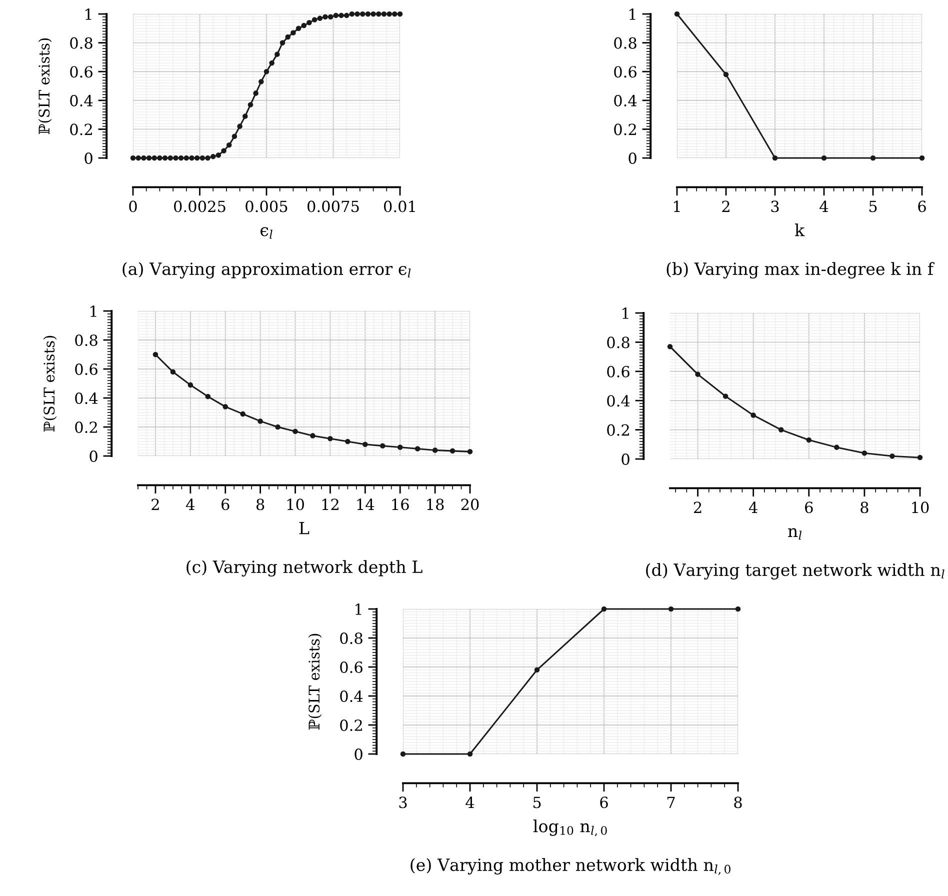 The height and width of the screenshot is (896, 948). What do you see at coordinates (570, 867) in the screenshot?
I see `text: (e) Varying mother network width n$_{l,0}$` at bounding box center [570, 867].